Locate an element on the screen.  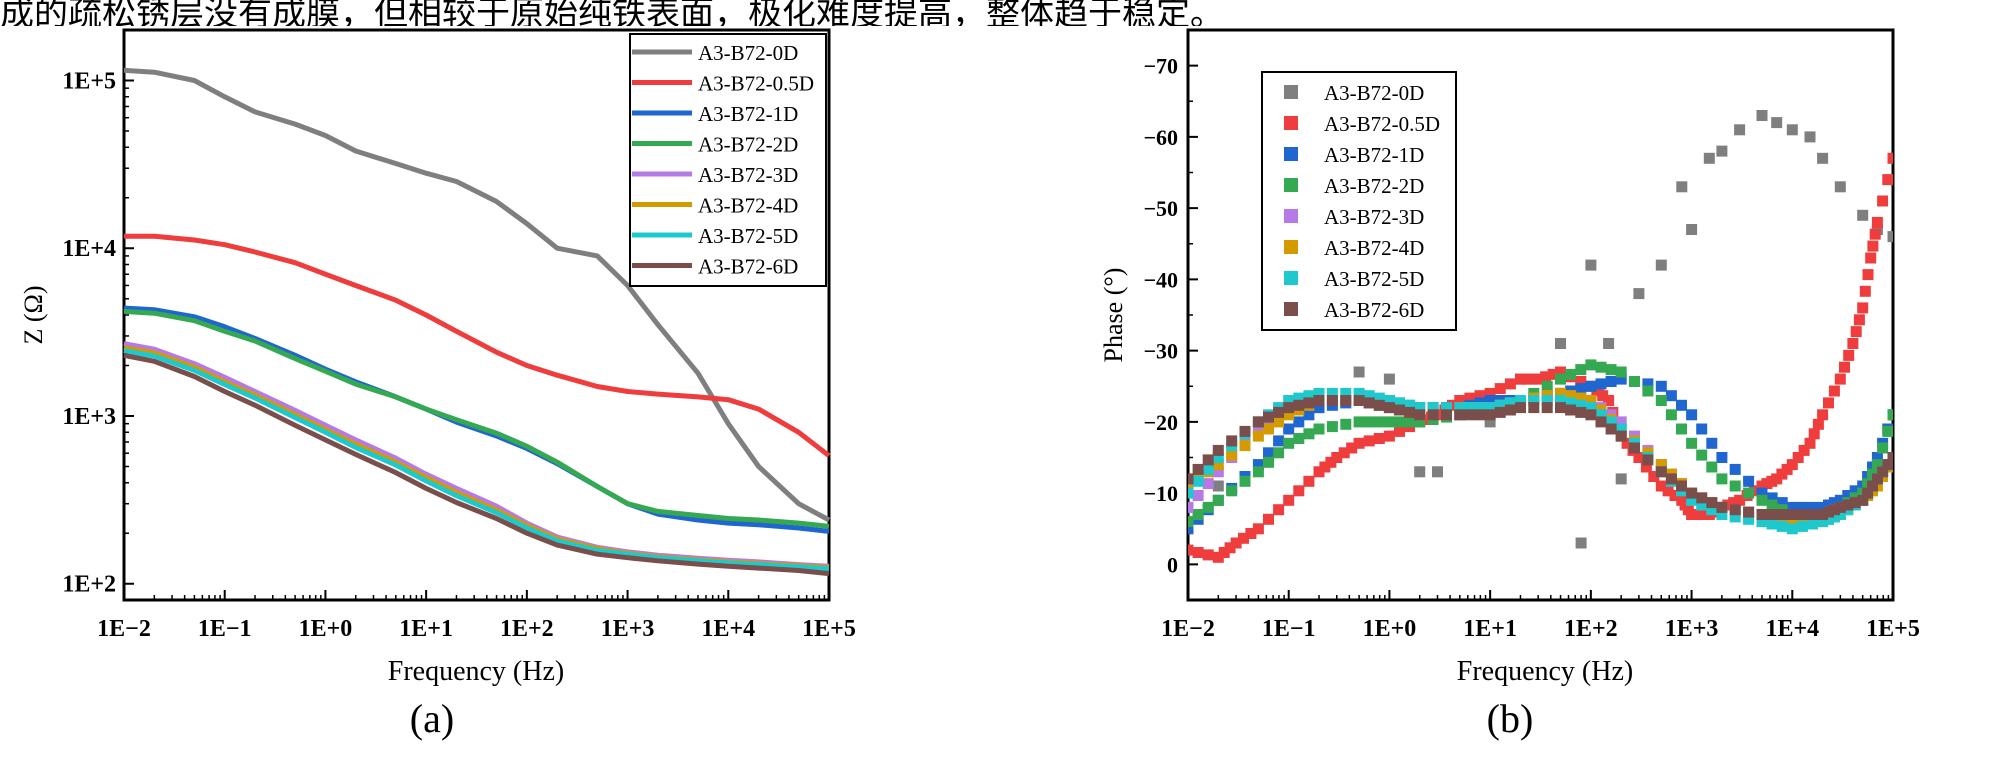
x-tick-label-b: 1E+3 is located at coordinates (1692, 629).